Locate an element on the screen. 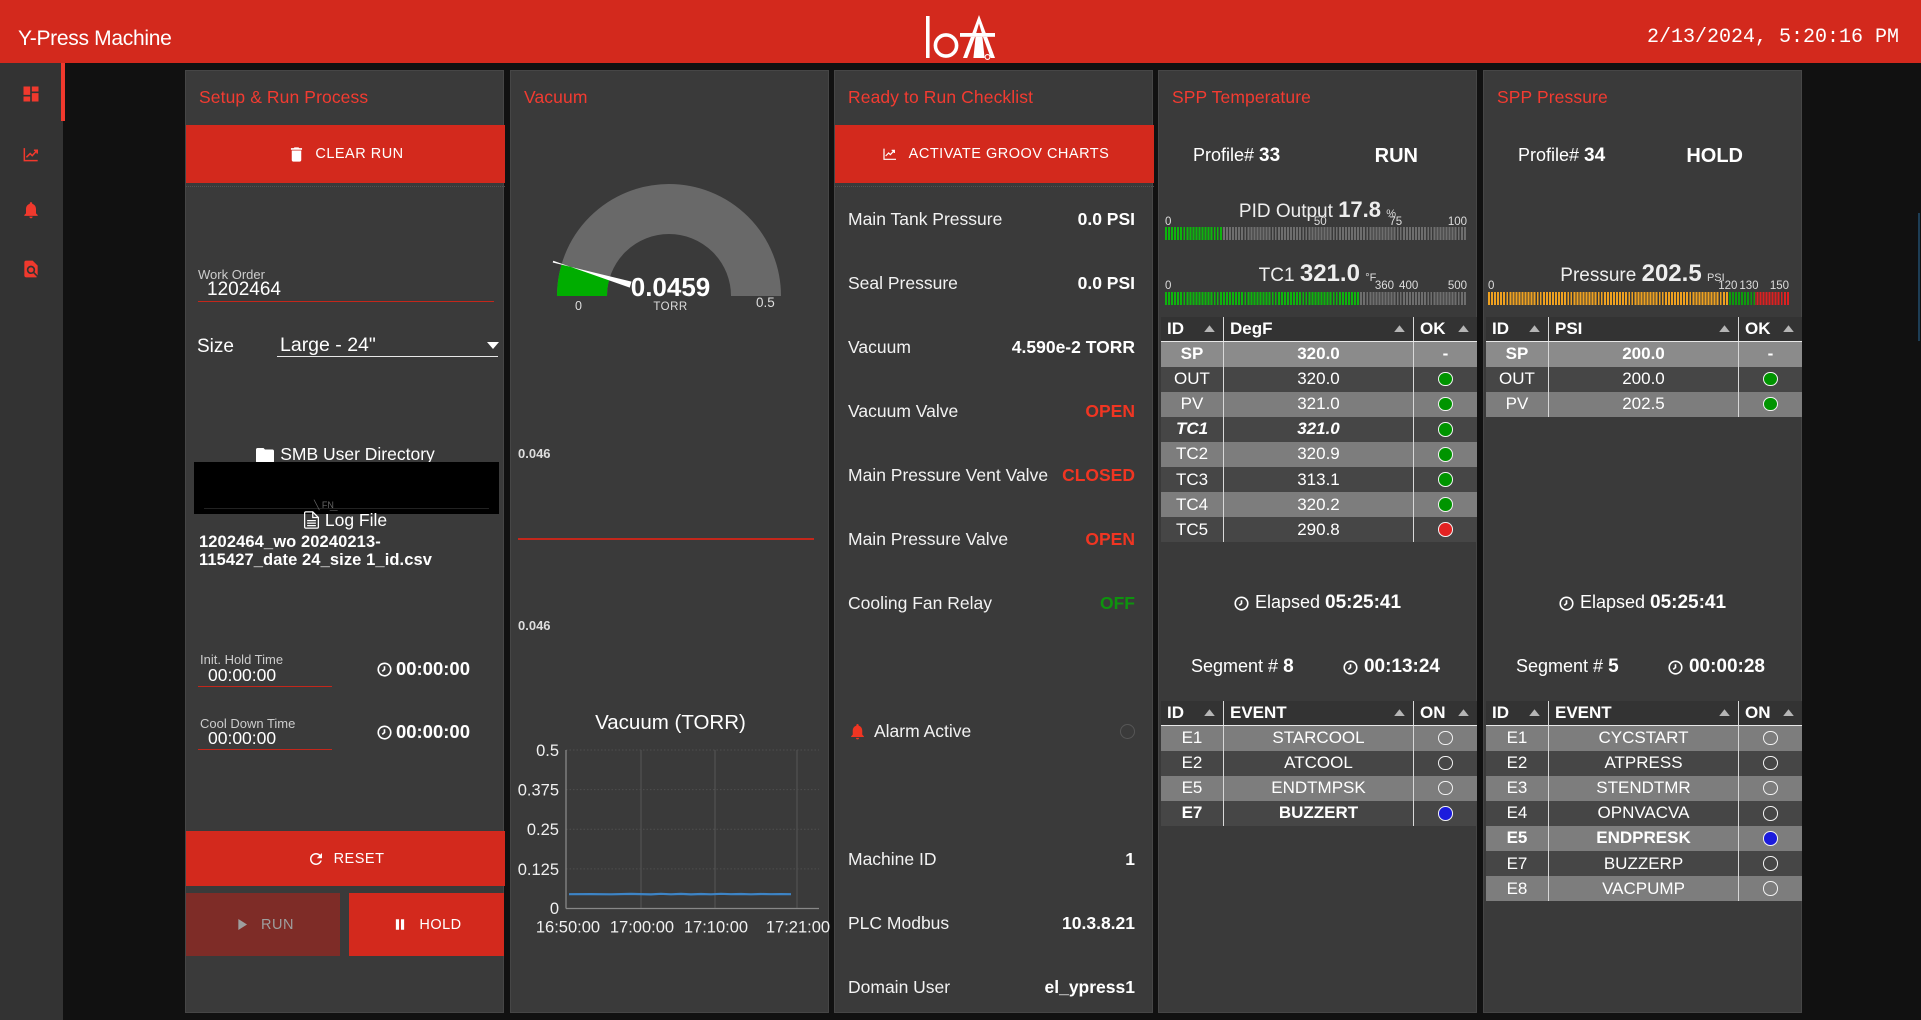 The height and width of the screenshot is (1020, 1921). svg-text: 0.125 is located at coordinates (538, 870).